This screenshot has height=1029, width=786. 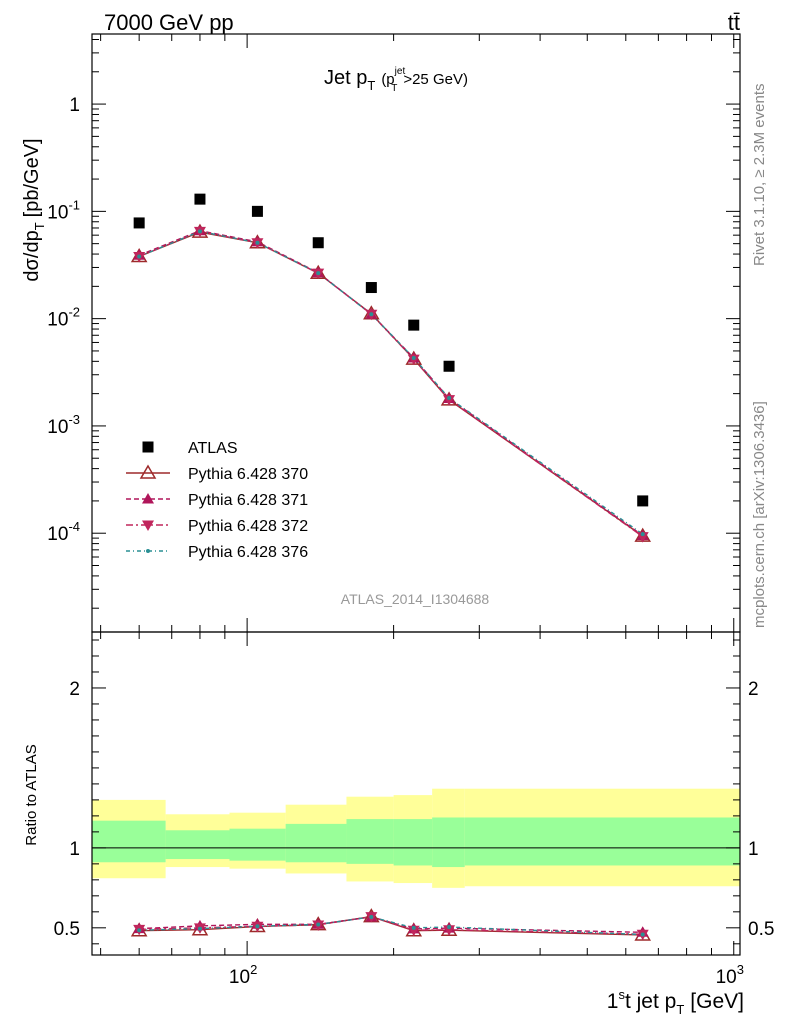 What do you see at coordinates (34, 209) in the screenshot?
I see `main-y-axis-label: dσ/dpT[pb/GeV]` at bounding box center [34, 209].